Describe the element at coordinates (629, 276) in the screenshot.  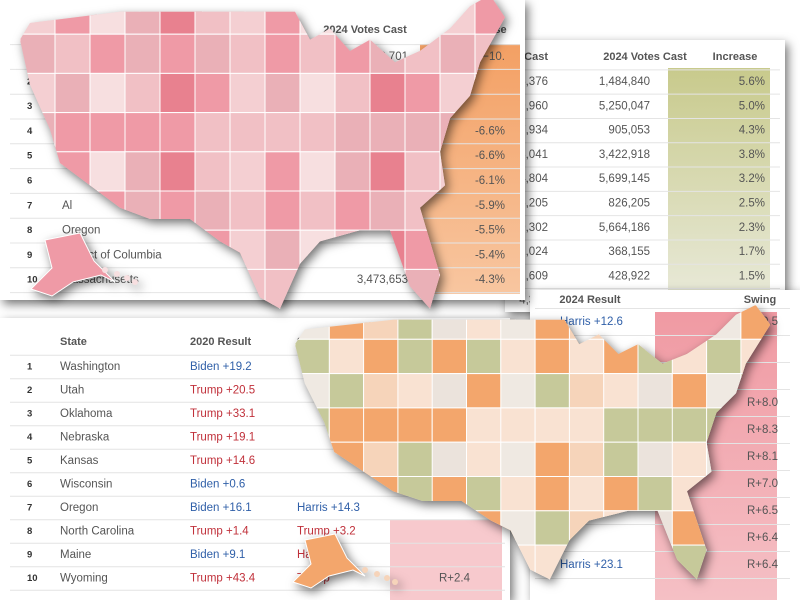
I see `votes-2024: 428,922` at that location.